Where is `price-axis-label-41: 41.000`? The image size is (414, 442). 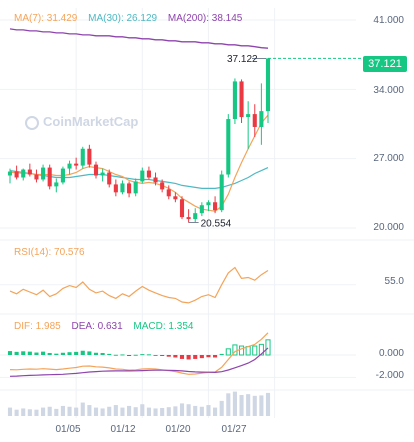
price-axis-label-41: 41.000 is located at coordinates (388, 20).